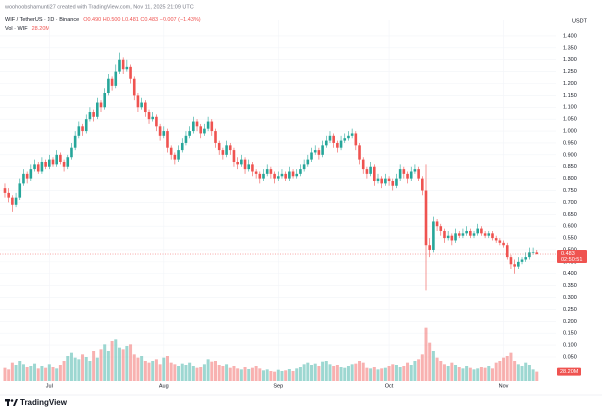 Image resolution: width=602 pixels, height=411 pixels. Describe the element at coordinates (570, 334) in the screenshot. I see `y-tick-label: 0.150` at that location.